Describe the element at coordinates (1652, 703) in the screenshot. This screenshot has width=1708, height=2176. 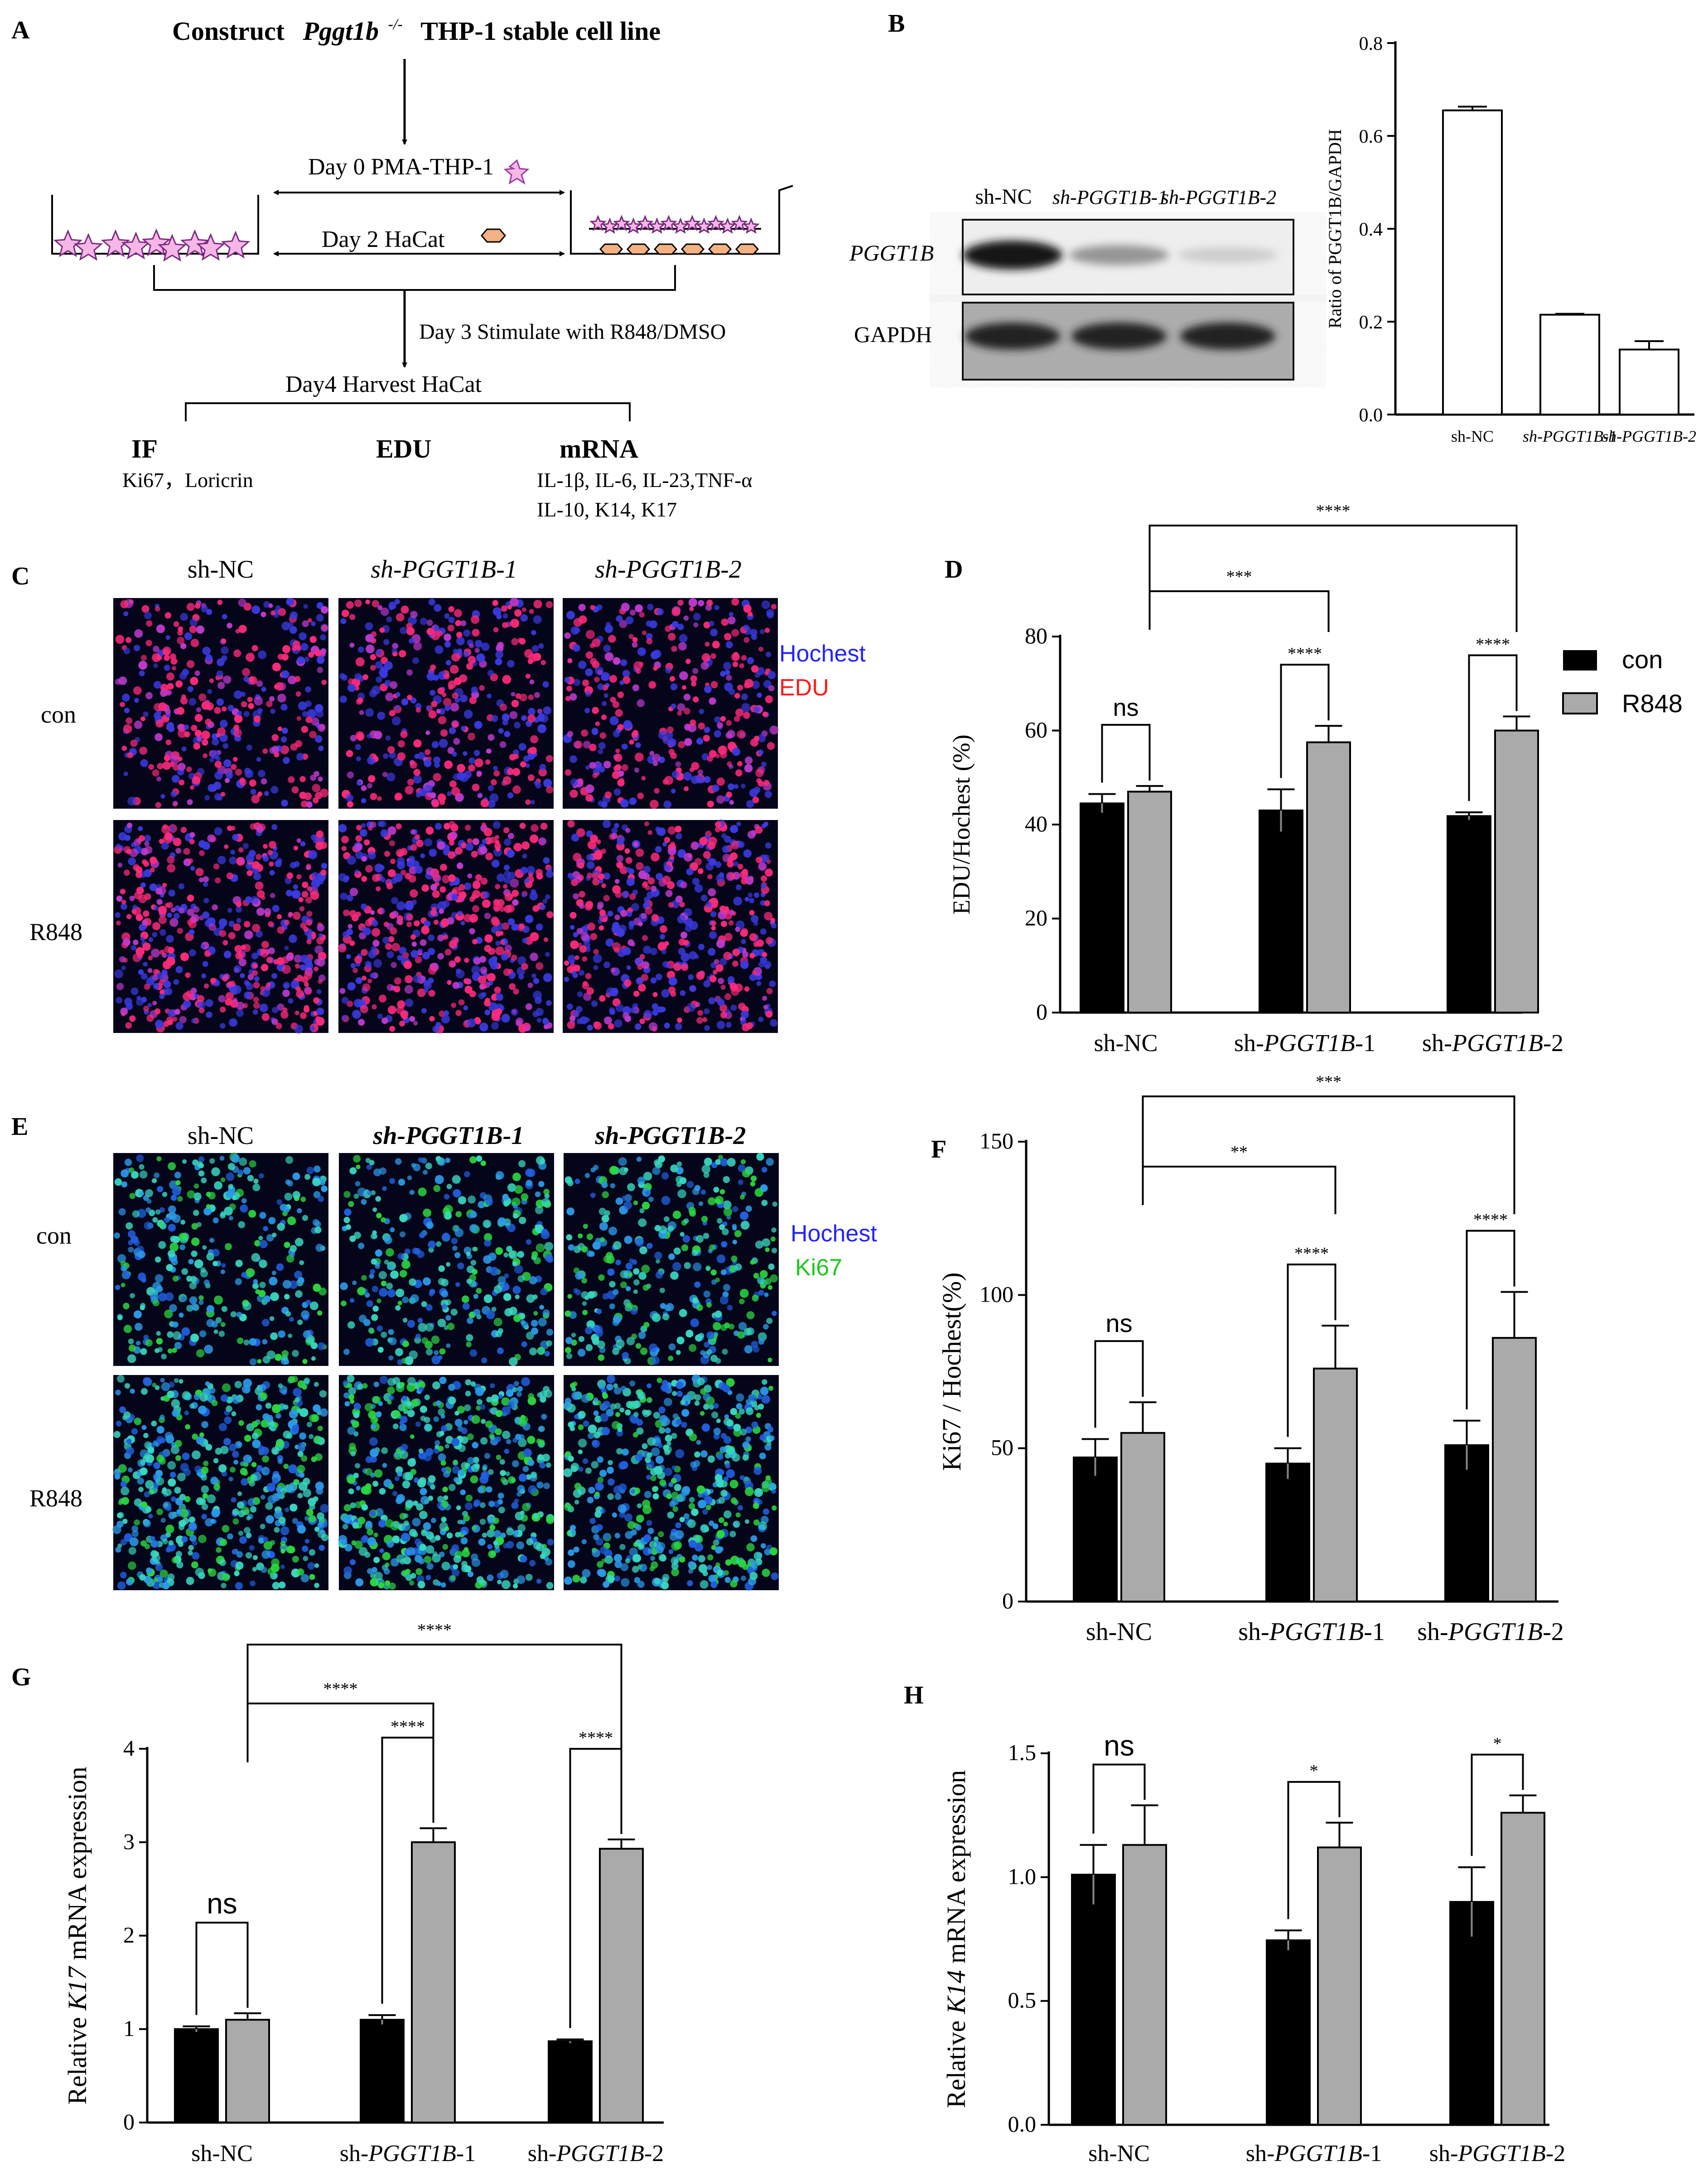
I see `legend-label-r848: R848` at that location.